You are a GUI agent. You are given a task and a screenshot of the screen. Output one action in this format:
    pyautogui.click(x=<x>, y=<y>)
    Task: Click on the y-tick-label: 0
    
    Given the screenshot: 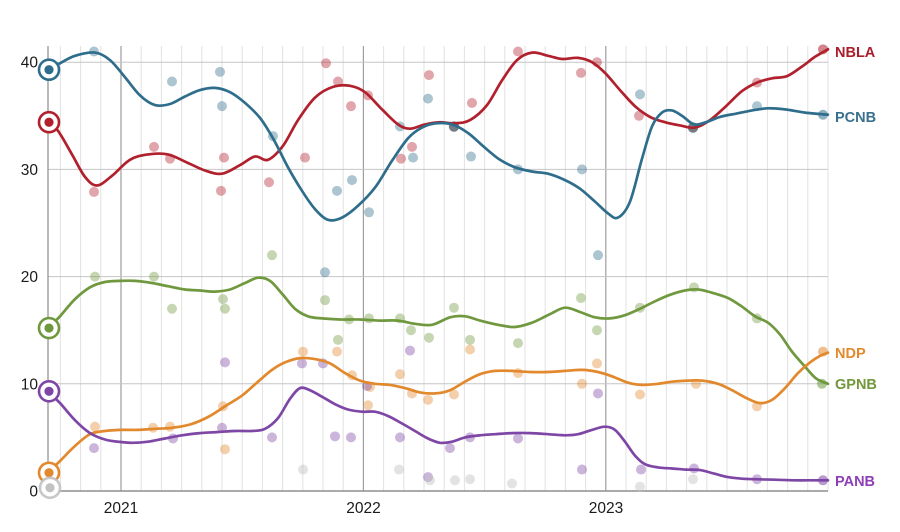 What is the action you would take?
    pyautogui.click(x=33, y=492)
    